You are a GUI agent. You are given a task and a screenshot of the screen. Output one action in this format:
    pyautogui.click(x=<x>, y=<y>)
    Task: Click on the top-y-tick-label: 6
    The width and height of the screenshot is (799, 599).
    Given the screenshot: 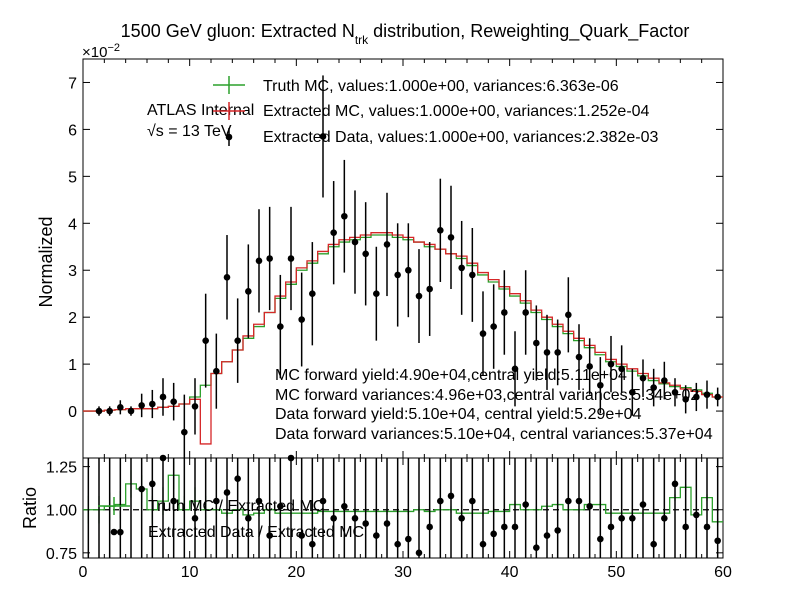 What is the action you would take?
    pyautogui.click(x=72, y=130)
    